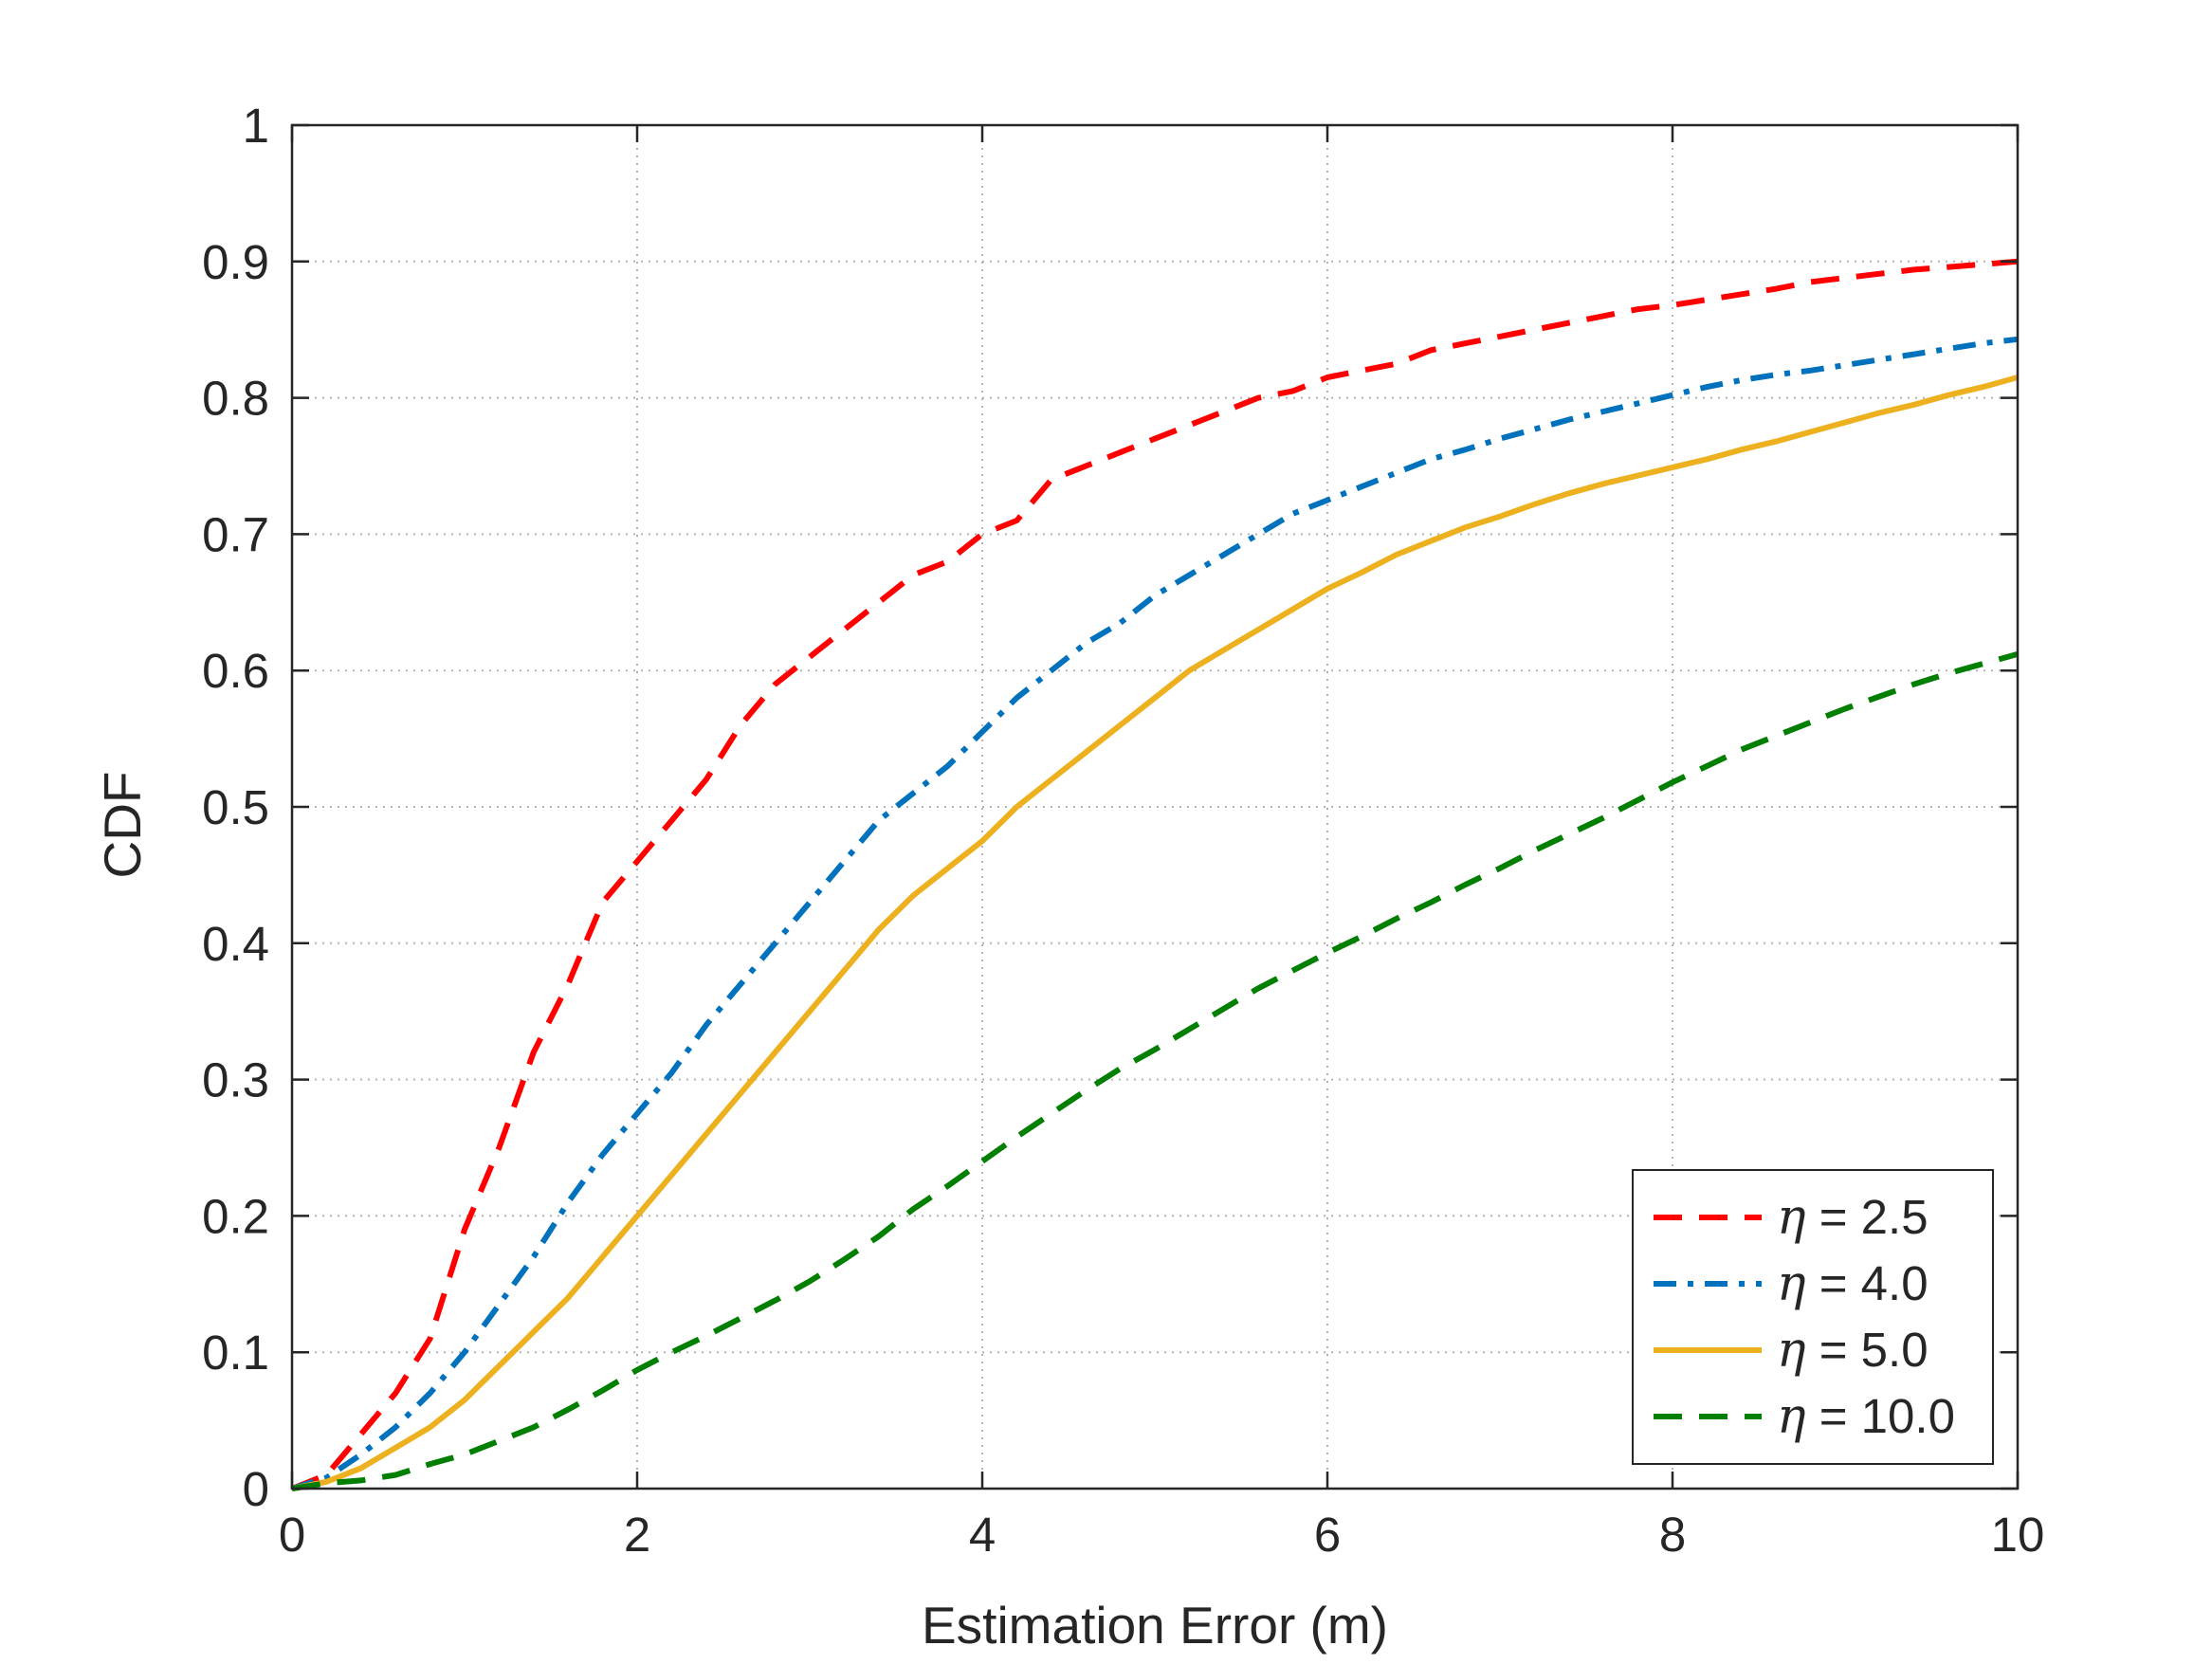 This screenshot has height=1664, width=2212. What do you see at coordinates (1867, 1283) in the screenshot?
I see `legend-value: = 4.0` at bounding box center [1867, 1283].